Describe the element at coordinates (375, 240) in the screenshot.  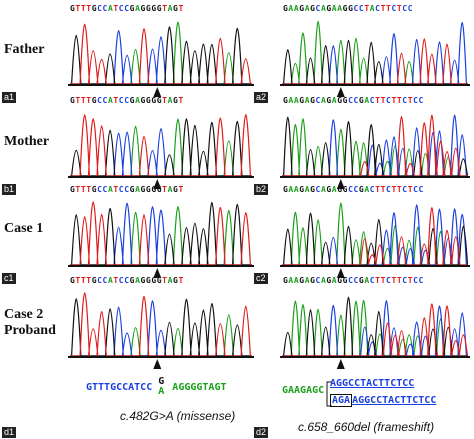
I see `chromatogram-c2` at that location.